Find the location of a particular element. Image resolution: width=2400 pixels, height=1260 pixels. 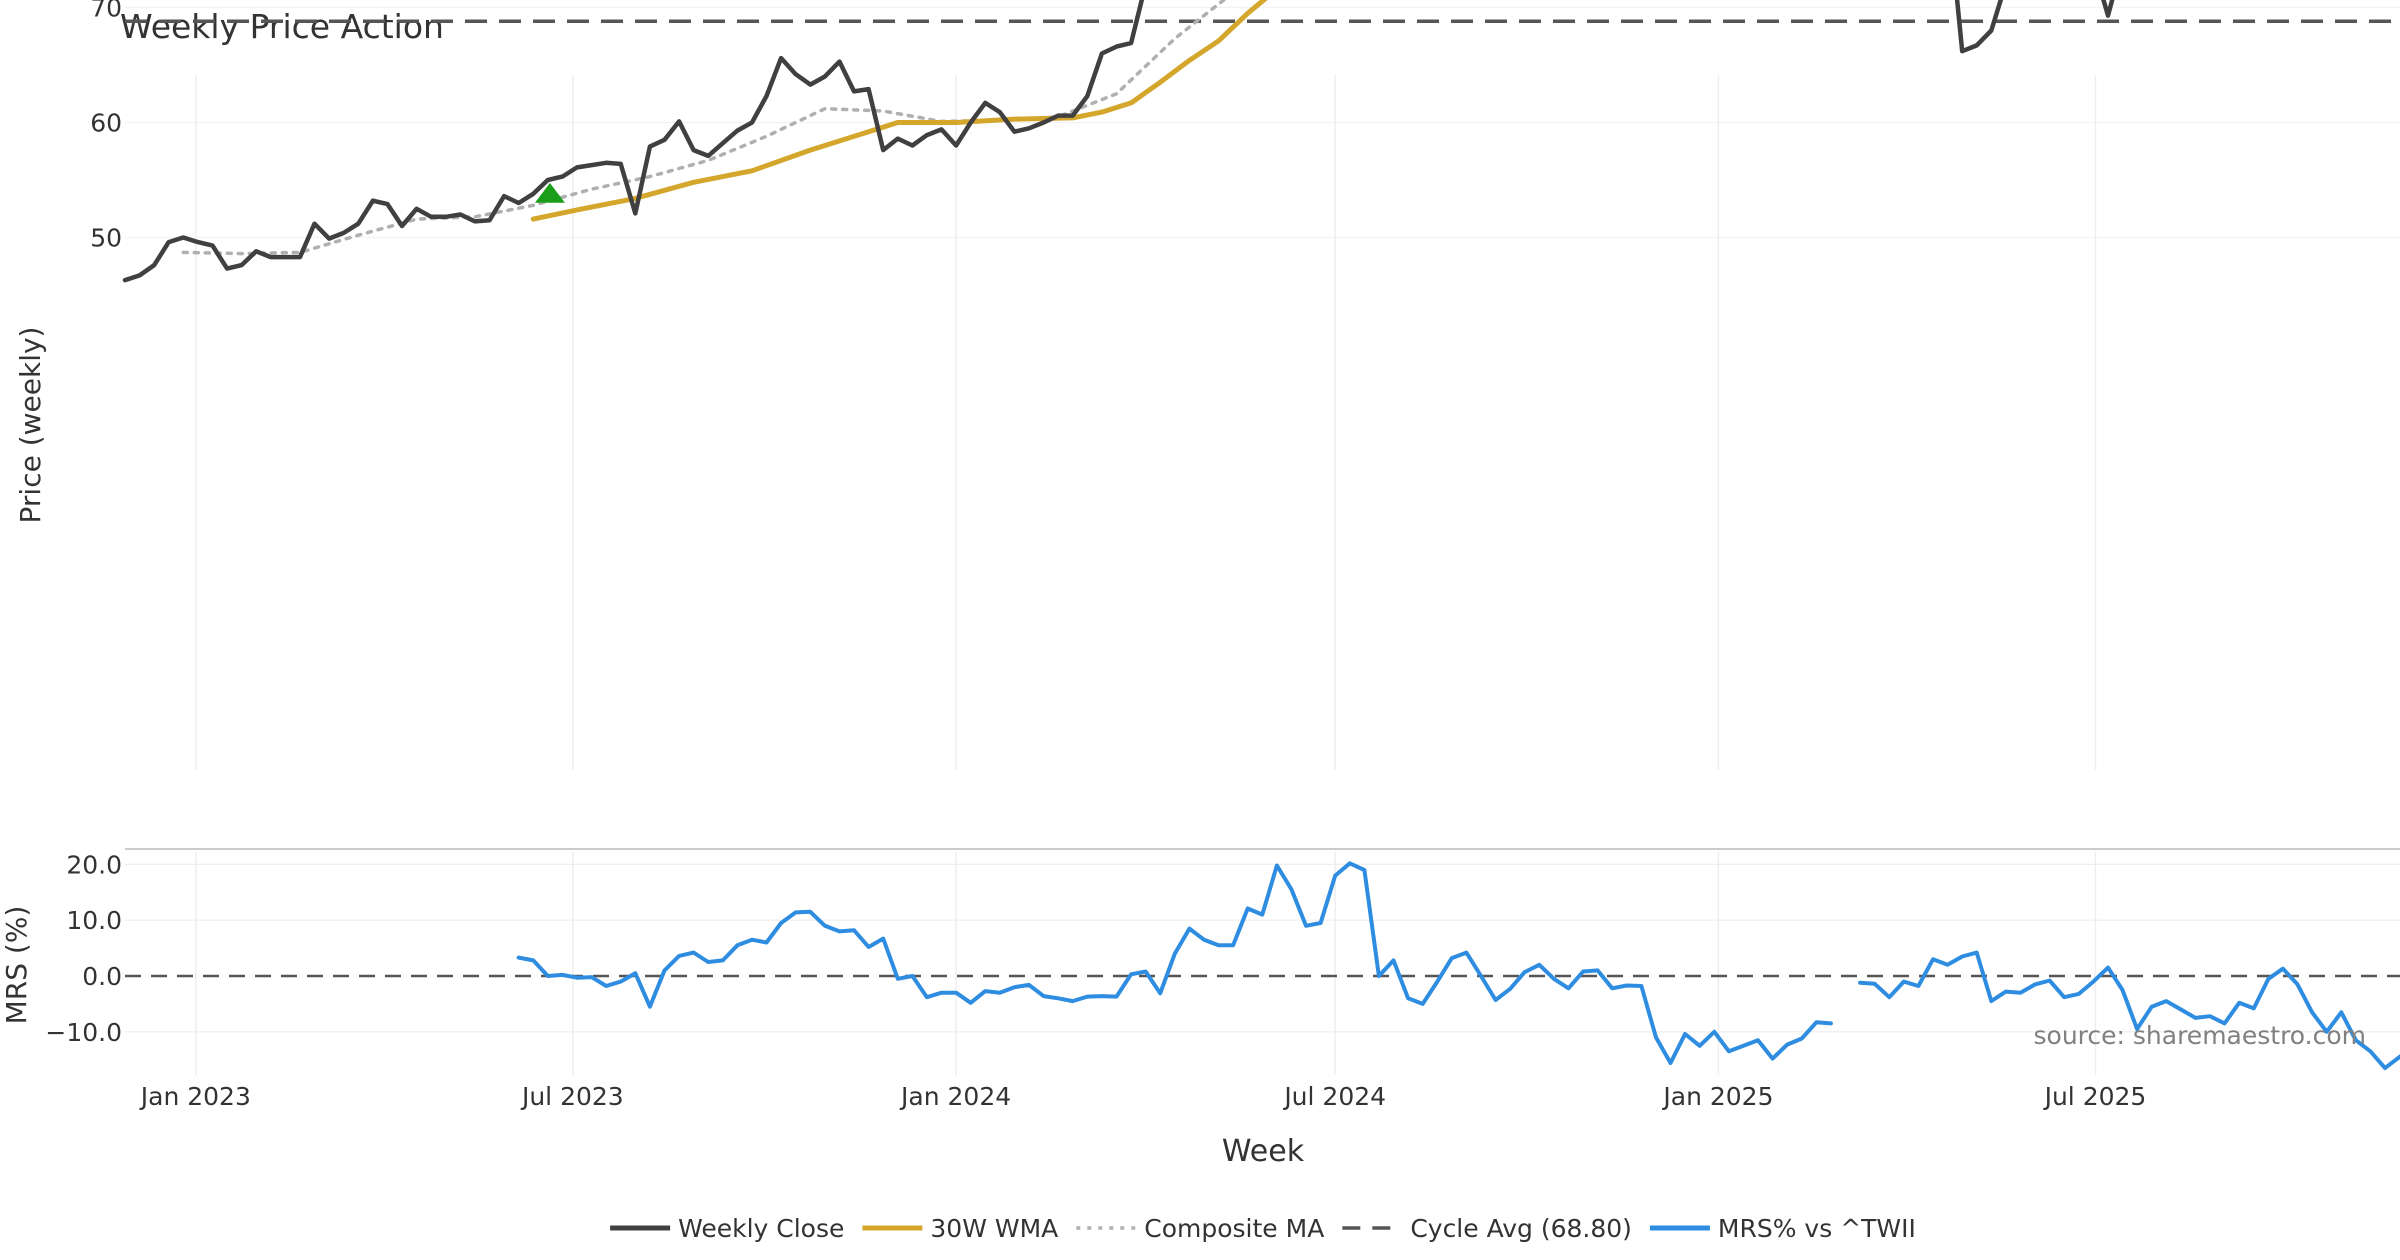

x-axis-label: Week is located at coordinates (1263, 1151).